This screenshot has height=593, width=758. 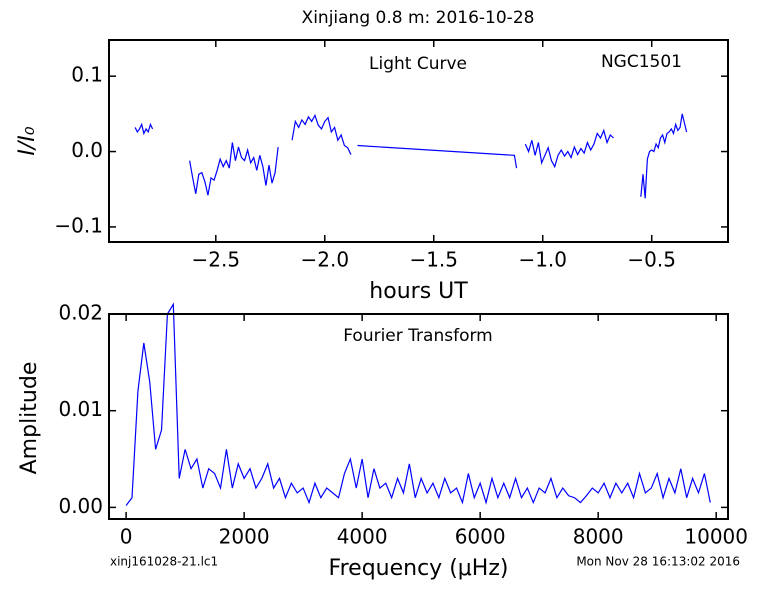 What do you see at coordinates (164, 562) in the screenshot?
I see `file-label: xinj161028-21.lc1` at bounding box center [164, 562].